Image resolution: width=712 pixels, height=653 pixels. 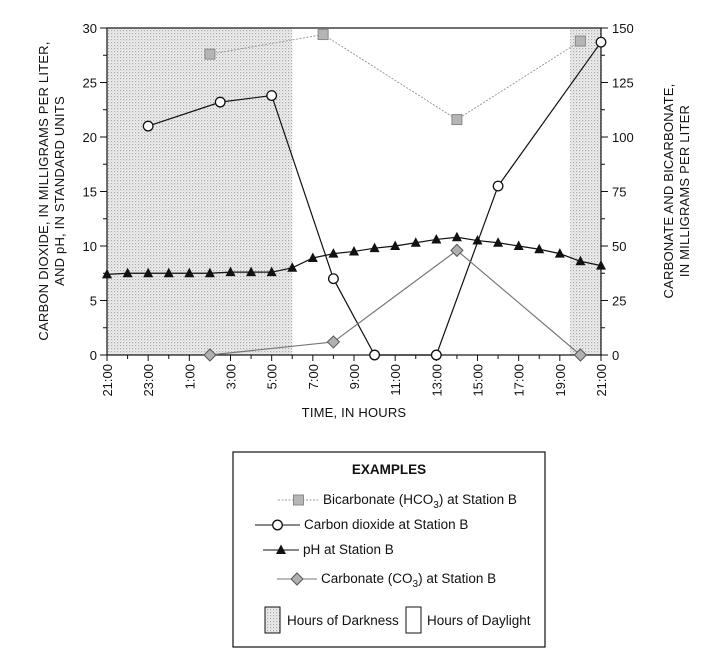 What do you see at coordinates (436, 380) in the screenshot?
I see `x-tick-label: 13:00` at bounding box center [436, 380].